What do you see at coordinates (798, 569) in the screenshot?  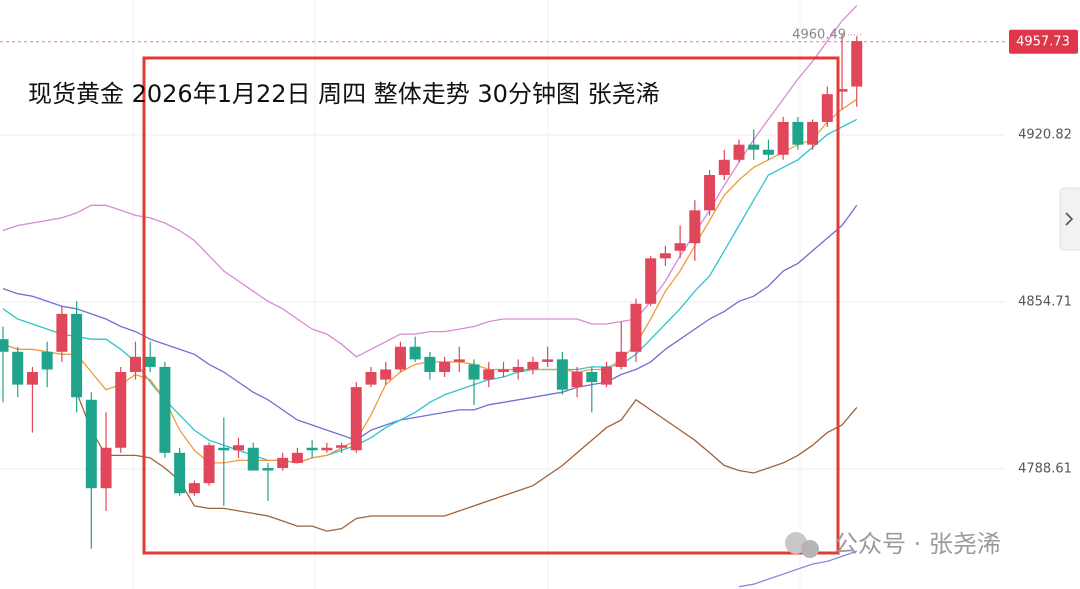 I see `indicator-line` at bounding box center [798, 569].